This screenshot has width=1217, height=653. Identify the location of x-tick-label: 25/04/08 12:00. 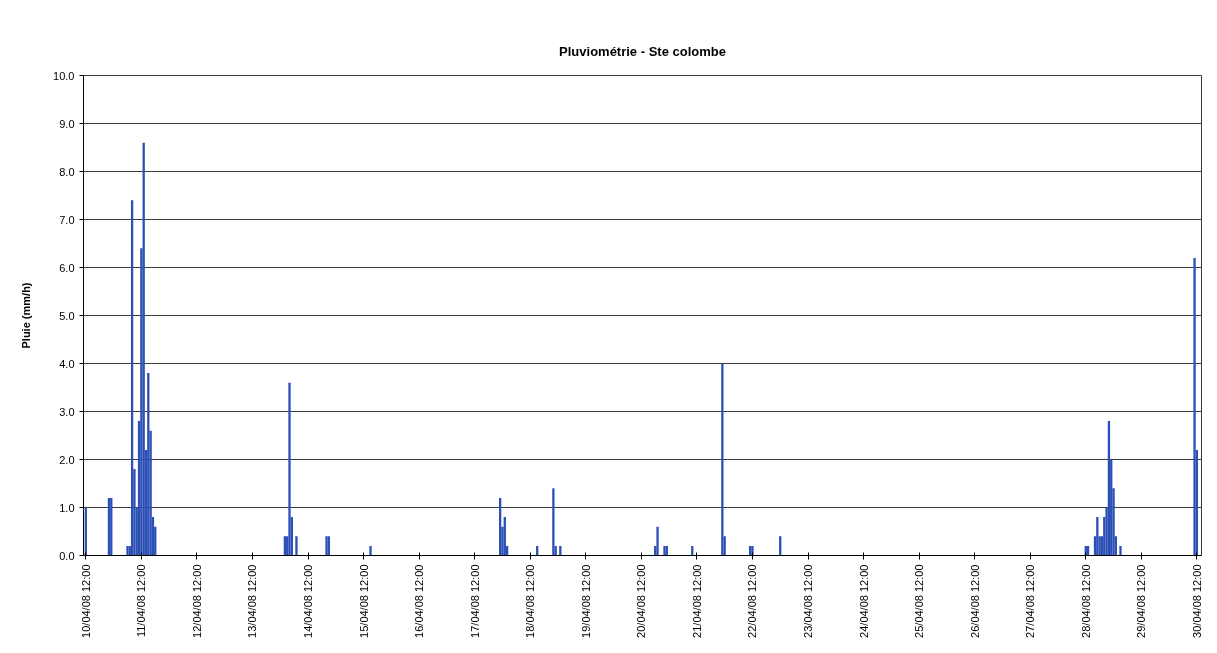
(919, 601).